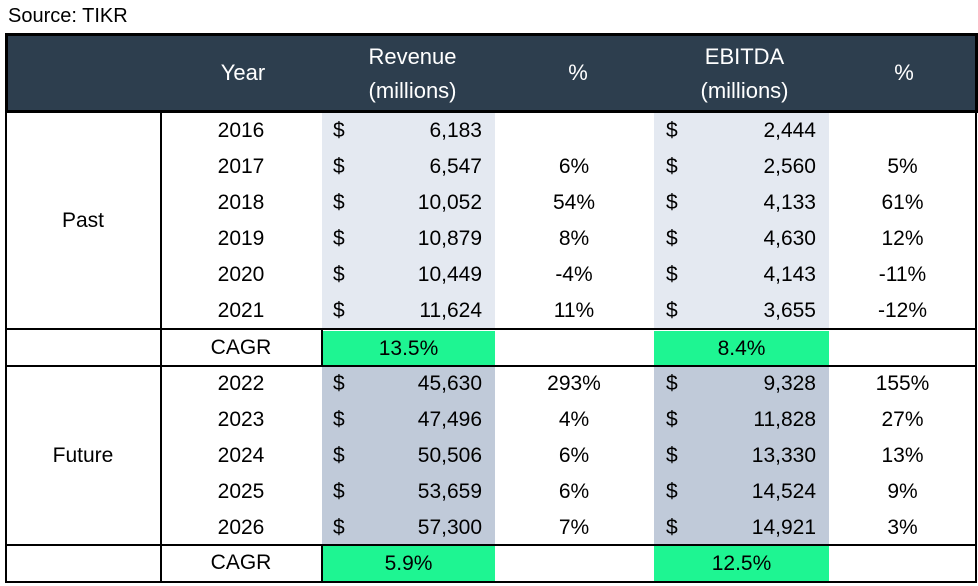 The height and width of the screenshot is (586, 978). I want to click on ebitda-pct: 5%, so click(902, 166).